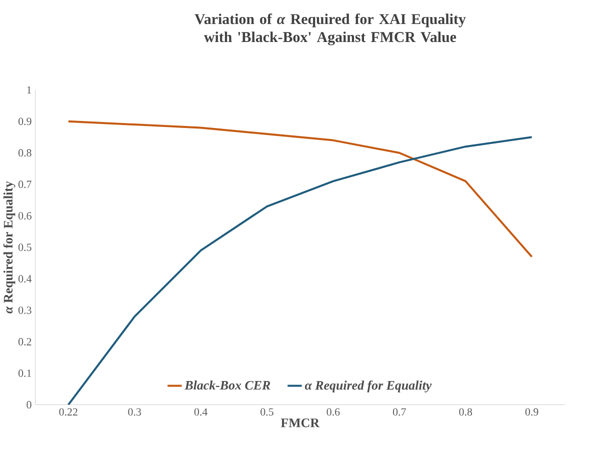  I want to click on x-tick-label: 0.3, so click(134, 412).